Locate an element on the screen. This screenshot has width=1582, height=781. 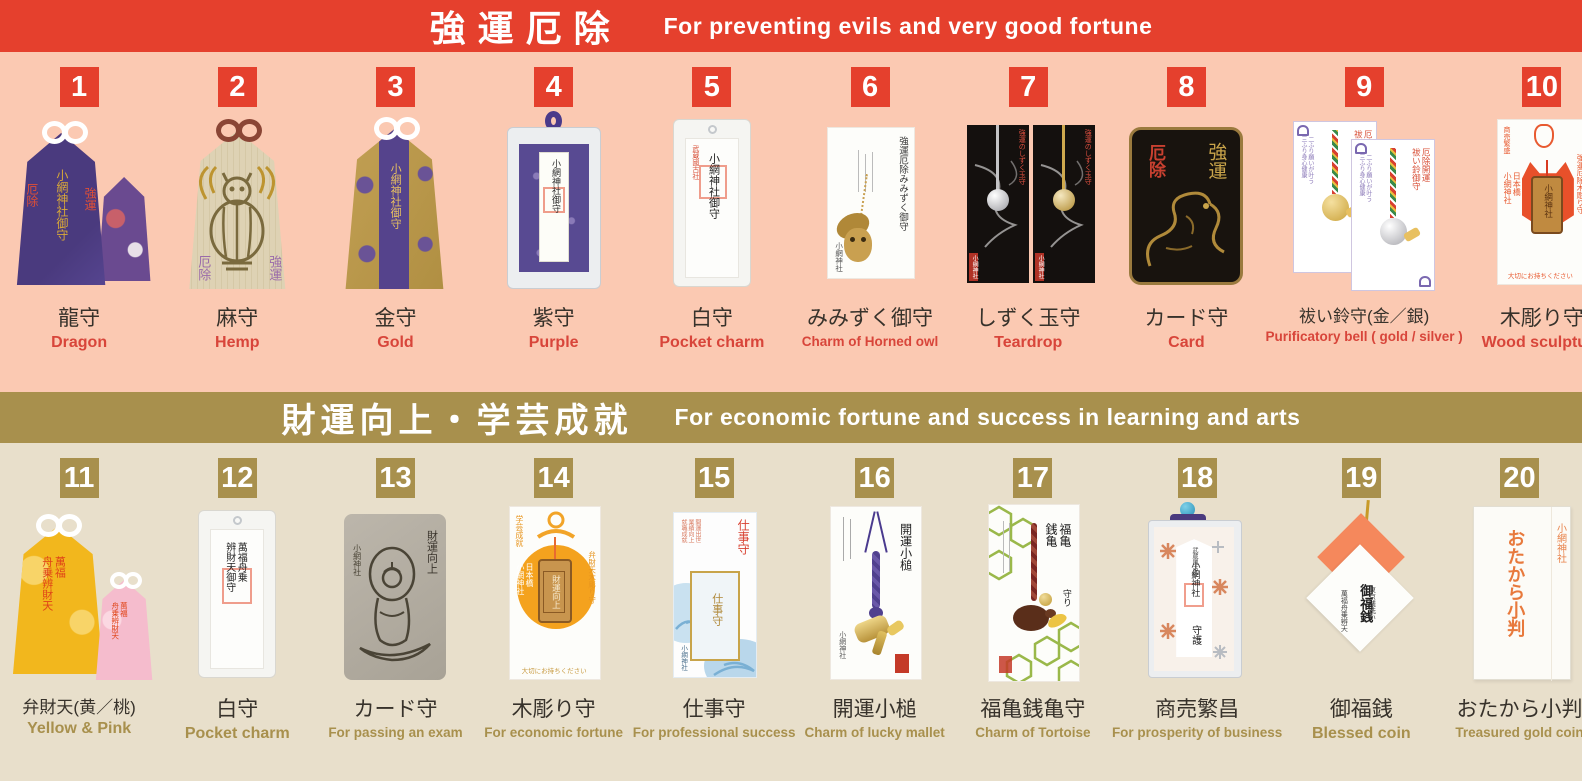
item-17-name-en: Charm of Tortoise is located at coordinates (1033, 732).